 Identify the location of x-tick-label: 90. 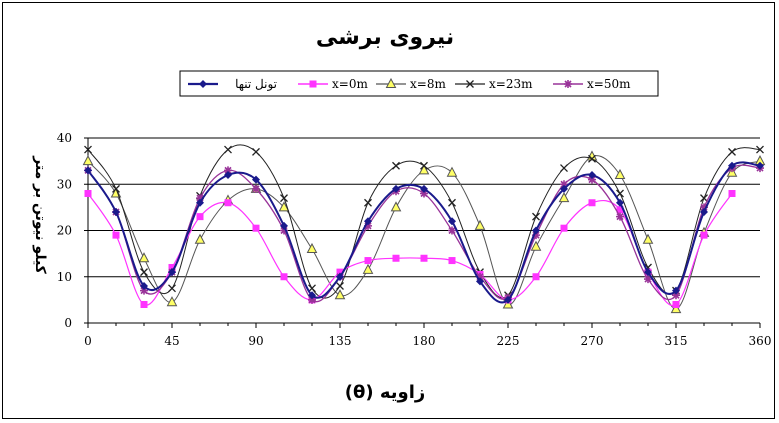
(255, 341).